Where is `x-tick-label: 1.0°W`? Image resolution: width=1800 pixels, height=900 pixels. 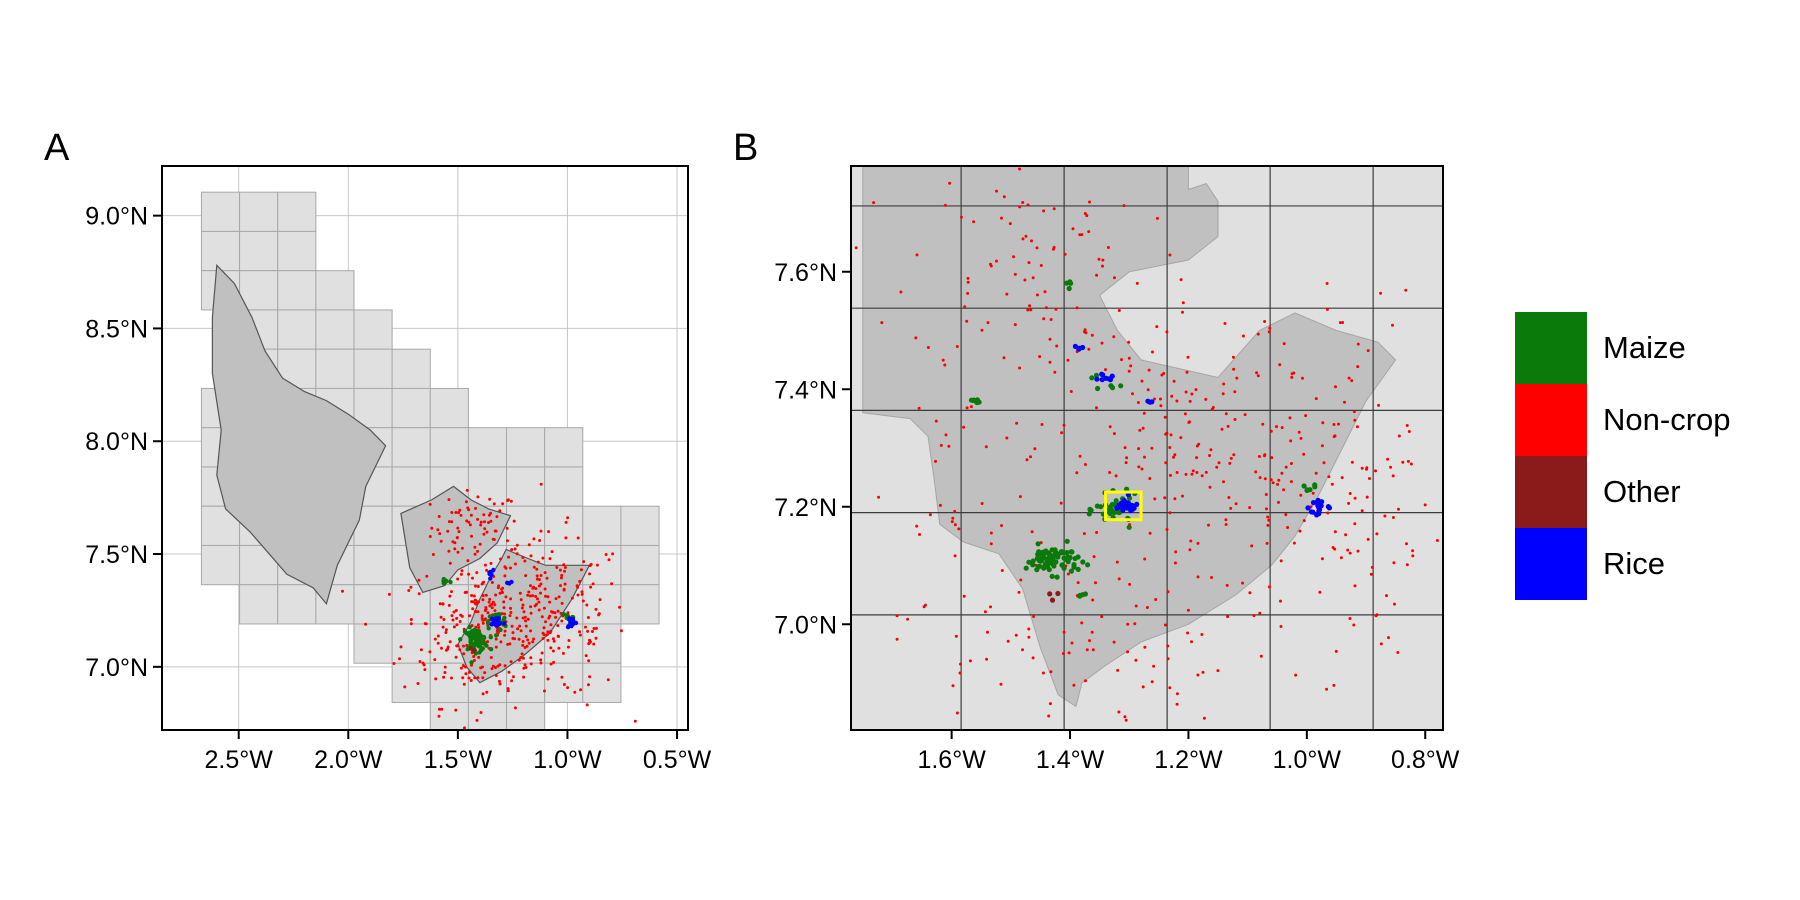
x-tick-label: 1.0°W is located at coordinates (1307, 760).